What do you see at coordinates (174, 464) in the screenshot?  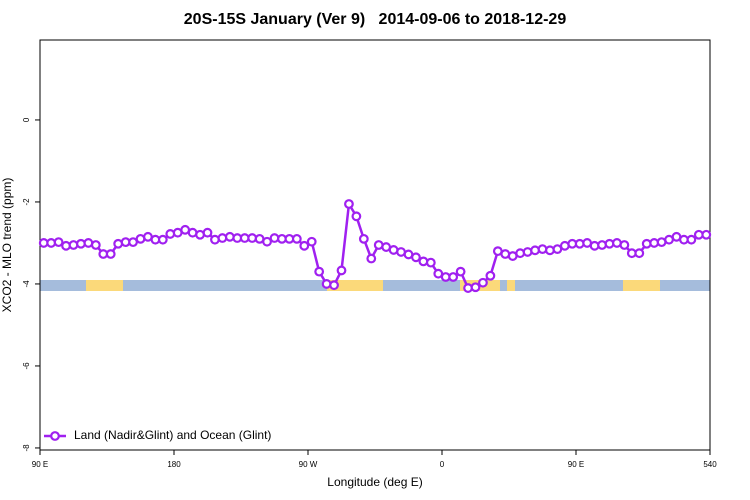 I see `x-tick-label: 180` at bounding box center [174, 464].